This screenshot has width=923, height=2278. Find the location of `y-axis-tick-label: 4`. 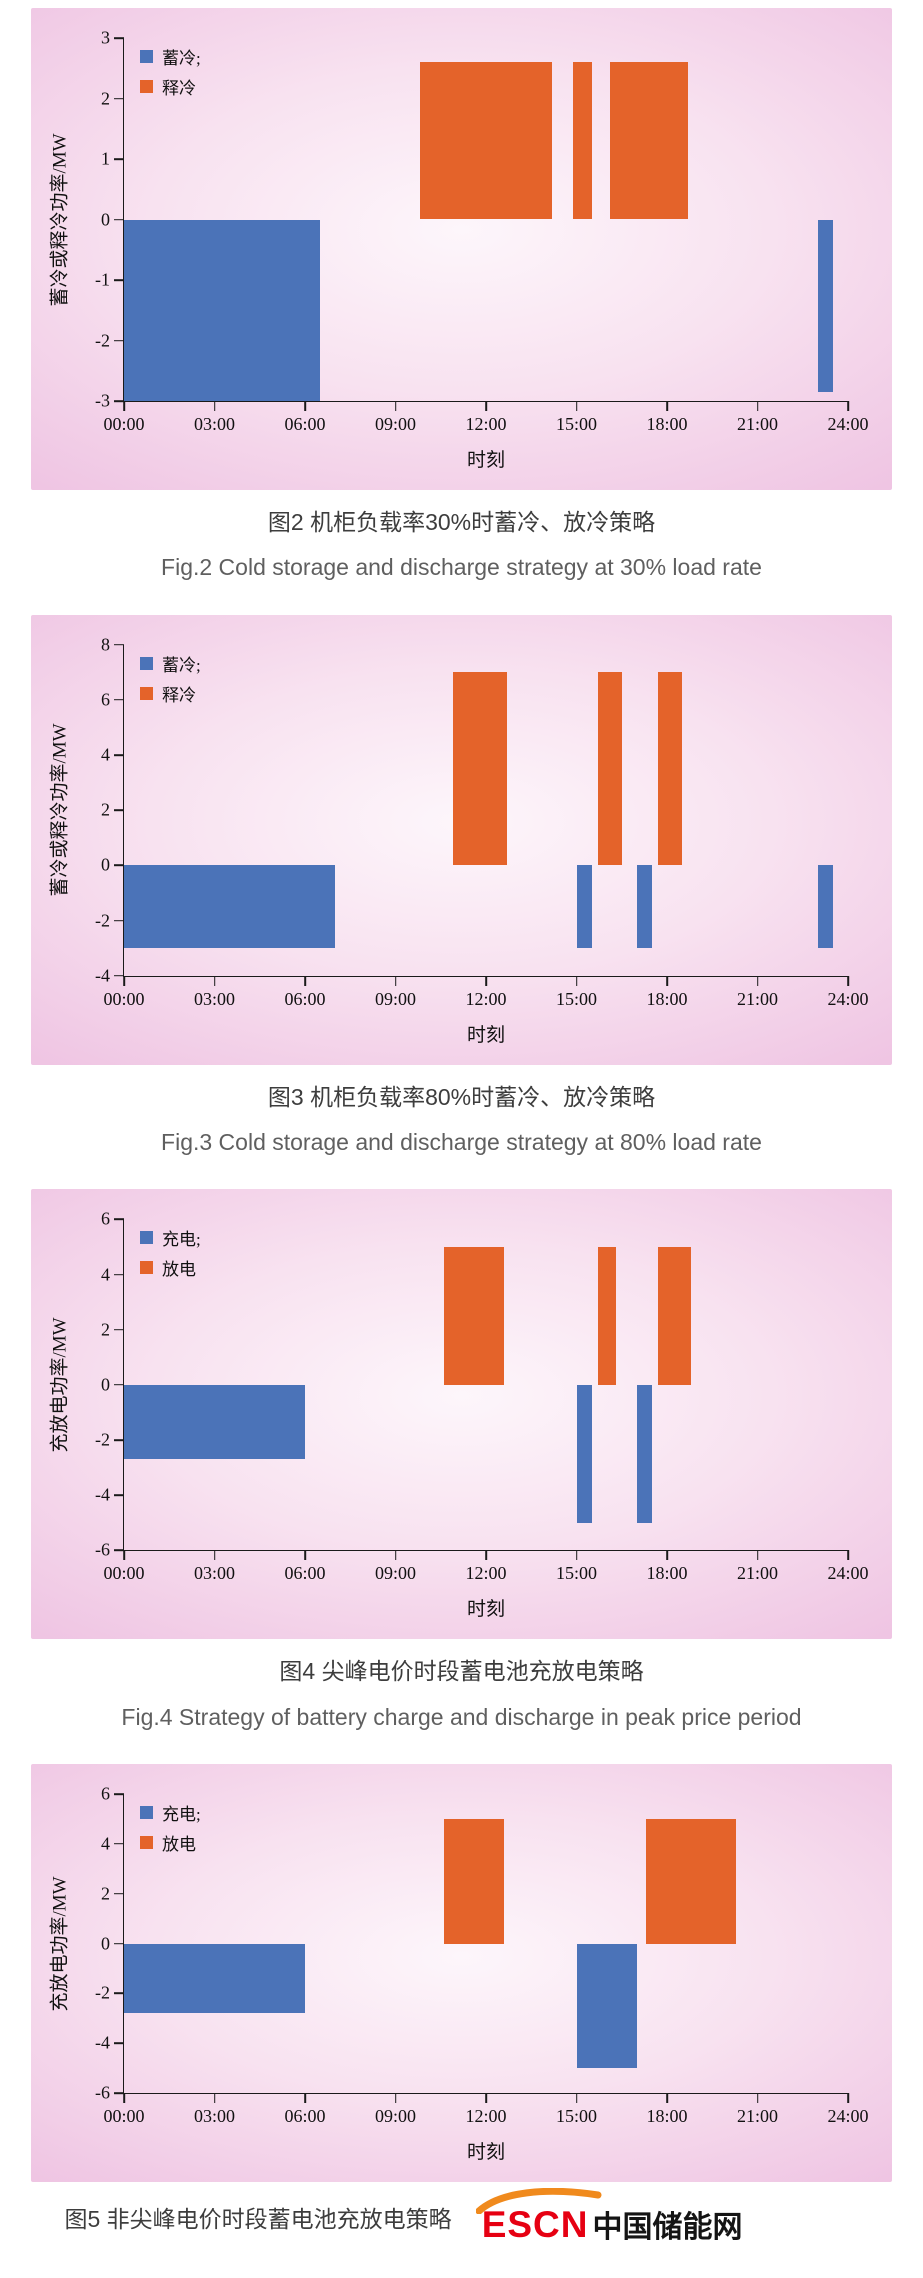

y-axis-tick-label: 4 is located at coordinates (105, 1274).